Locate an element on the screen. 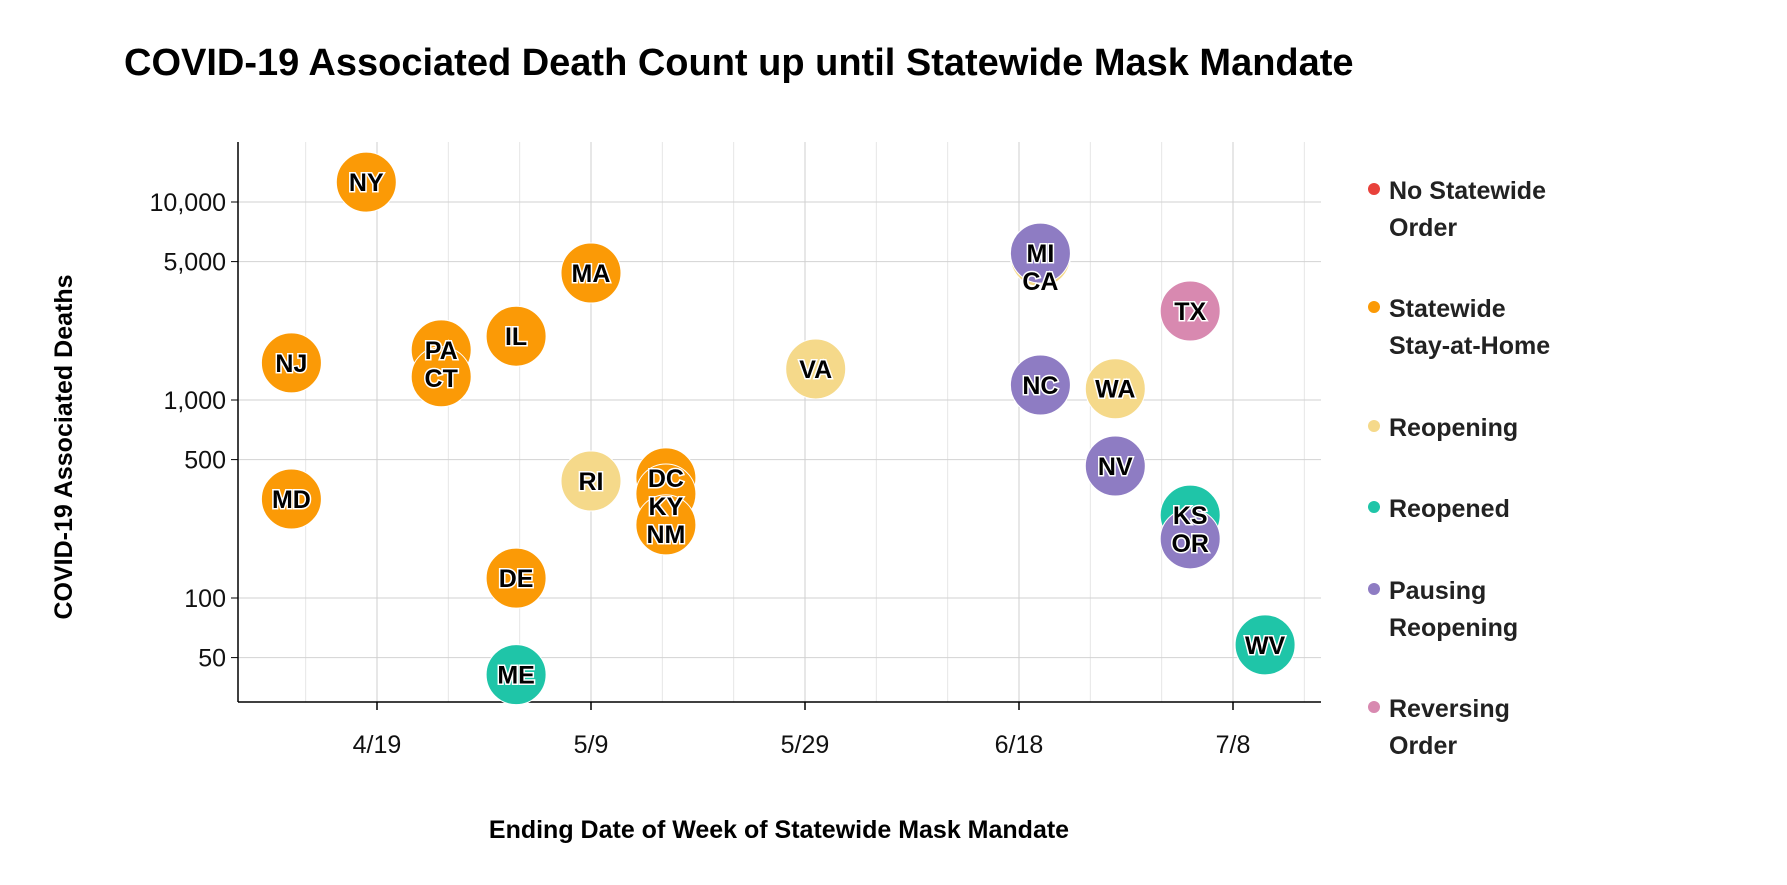 This screenshot has height=885, width=1787. legend-item: Reopening is located at coordinates (1443, 428).